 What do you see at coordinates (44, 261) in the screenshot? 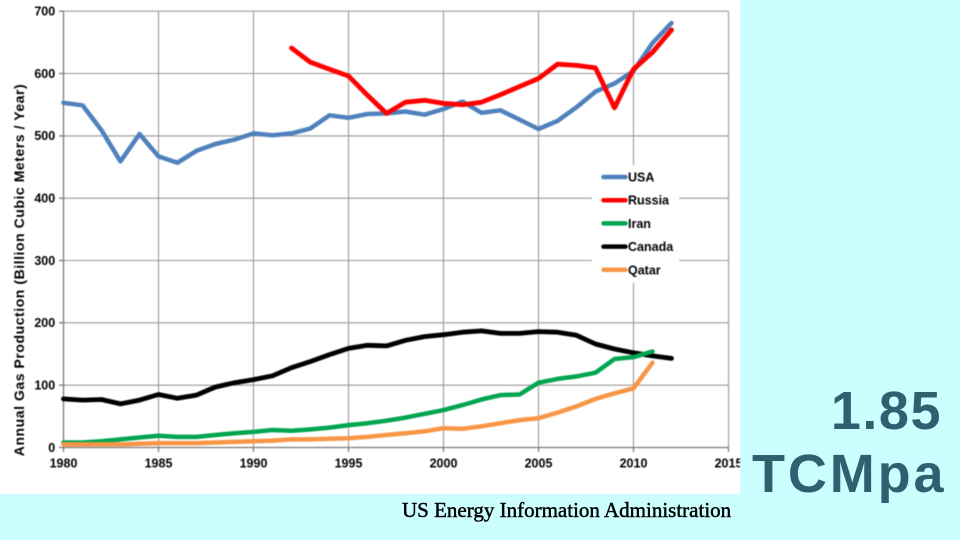
I see `svg-text: 300` at bounding box center [44, 261].